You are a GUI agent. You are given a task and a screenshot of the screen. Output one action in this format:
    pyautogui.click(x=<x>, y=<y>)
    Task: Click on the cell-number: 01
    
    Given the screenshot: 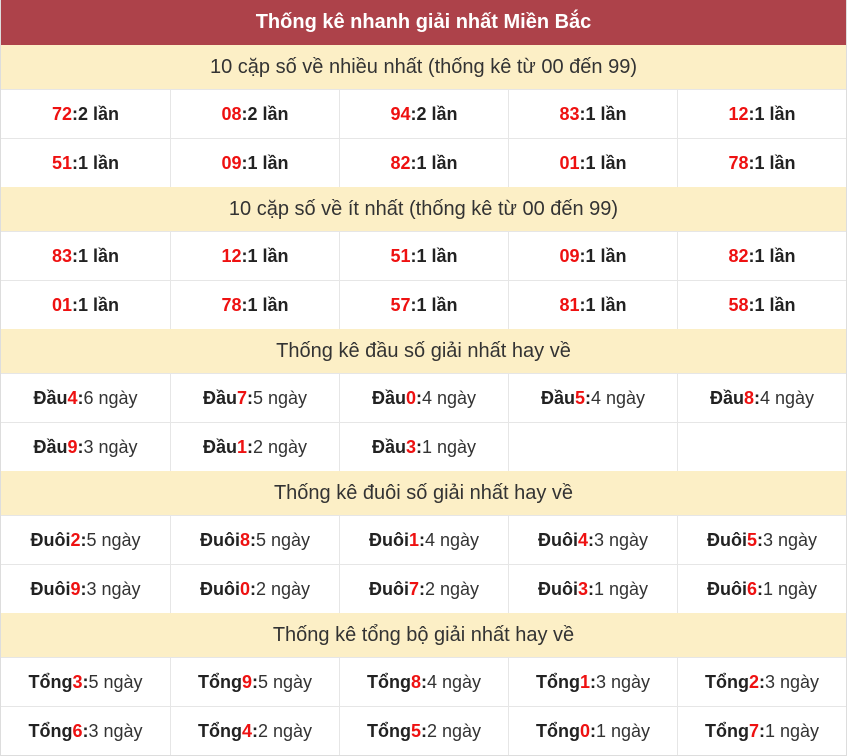 What is the action you would take?
    pyautogui.click(x=61, y=304)
    